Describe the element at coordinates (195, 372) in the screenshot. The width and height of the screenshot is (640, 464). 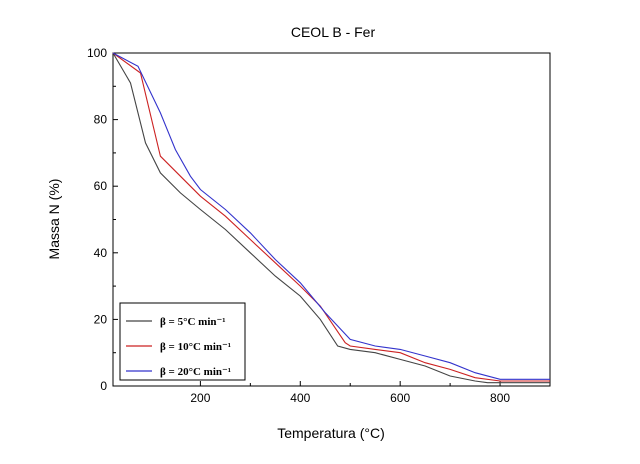
I see `legend-label-3: β = 20°C min⁻¹` at that location.